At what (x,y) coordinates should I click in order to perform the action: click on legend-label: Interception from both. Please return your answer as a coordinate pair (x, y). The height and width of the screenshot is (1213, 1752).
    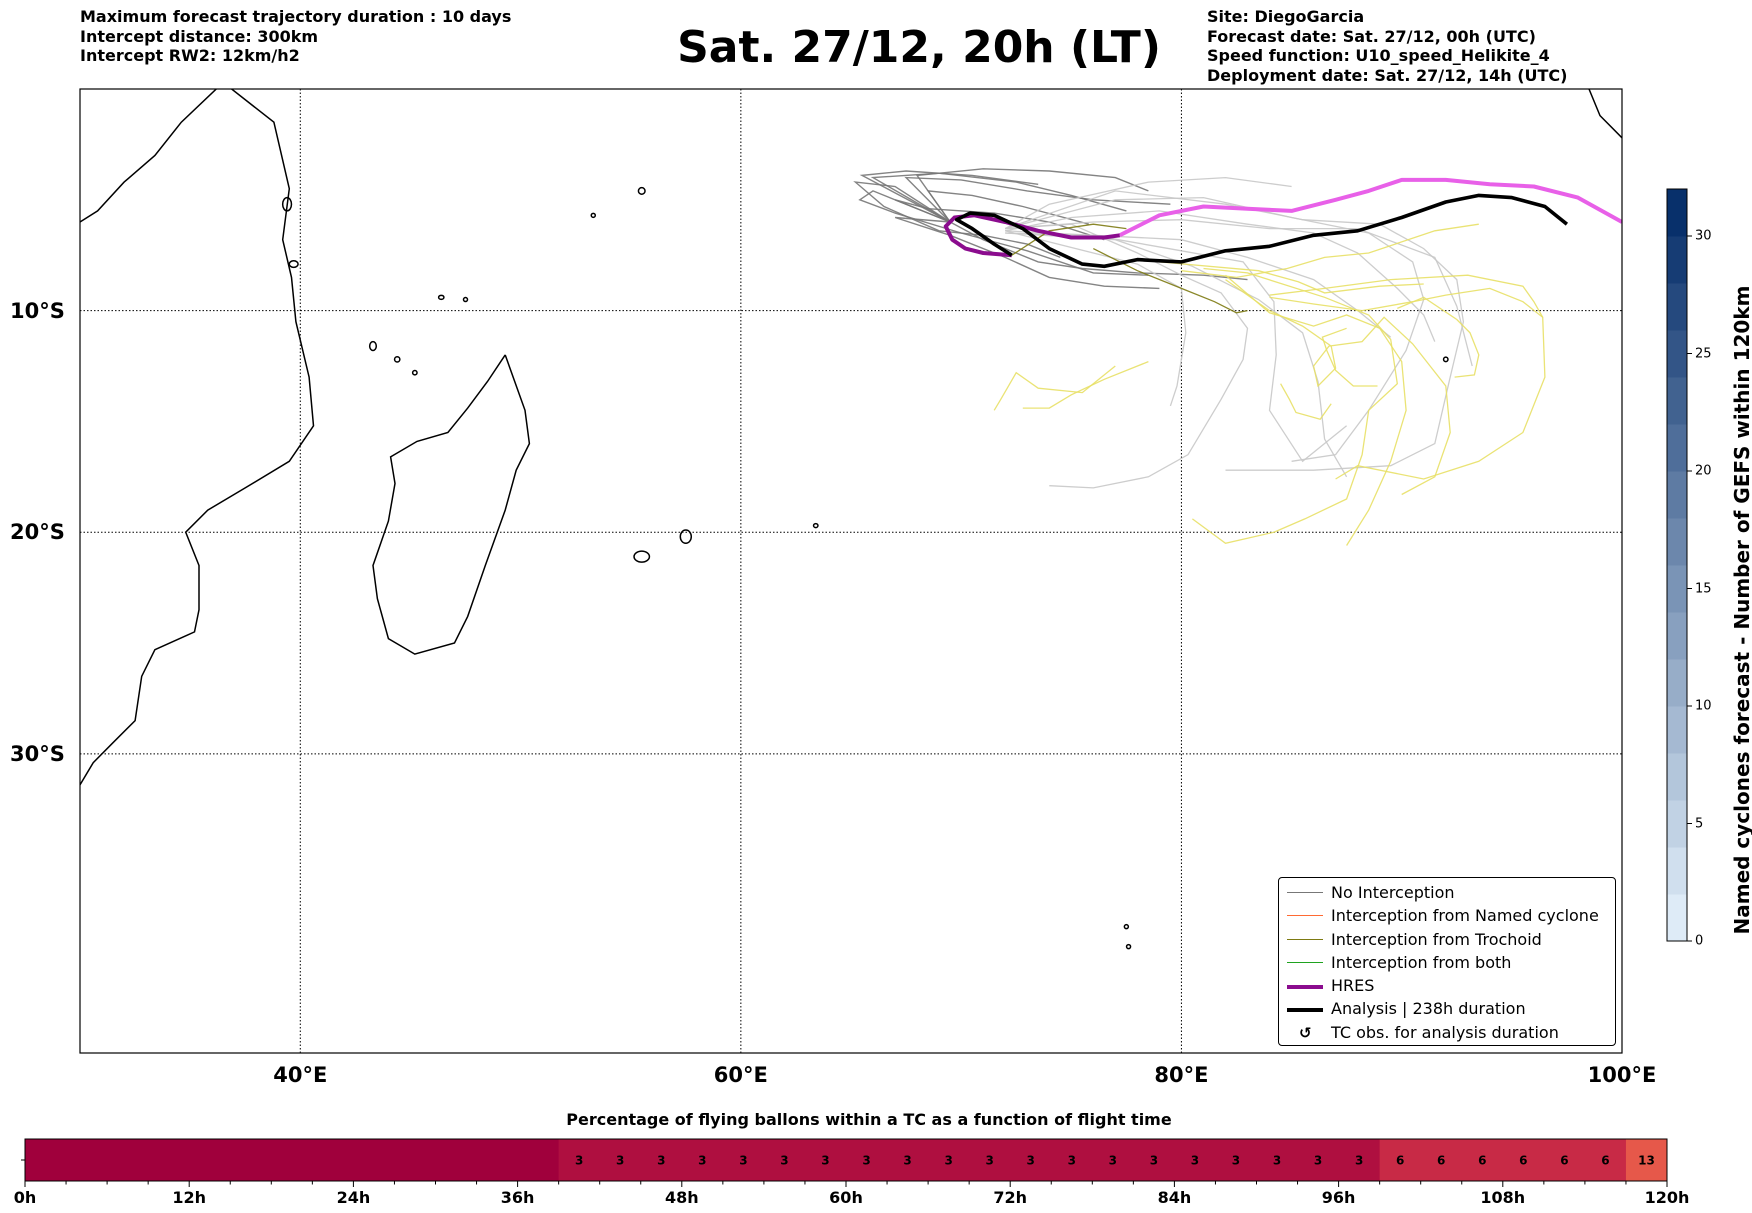
    Looking at the image, I should click on (1421, 962).